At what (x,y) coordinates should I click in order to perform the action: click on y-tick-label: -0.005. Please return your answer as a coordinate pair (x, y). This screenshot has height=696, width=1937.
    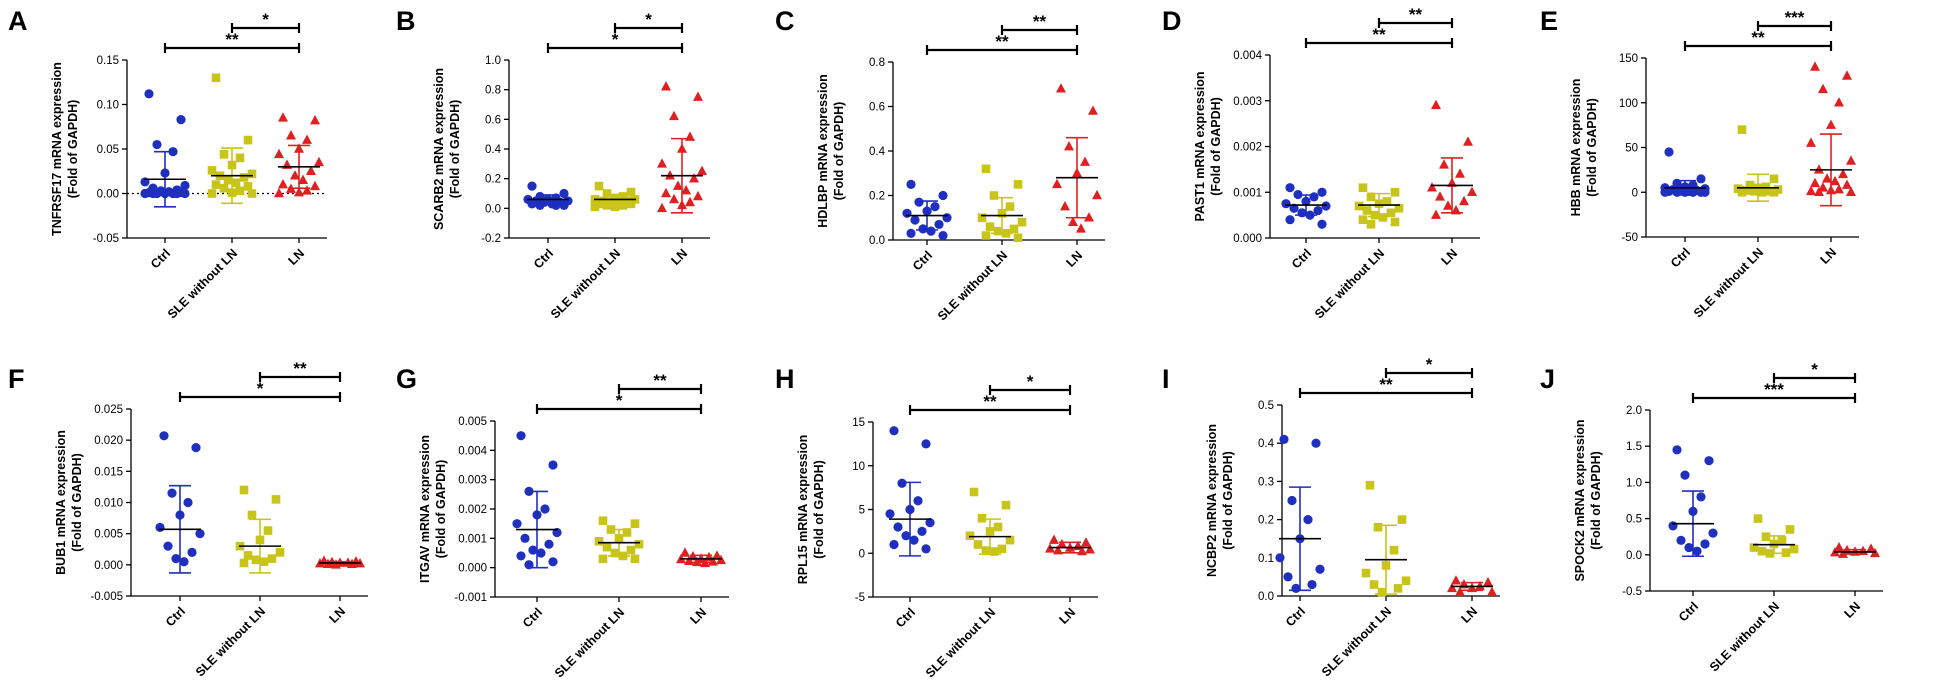
    Looking at the image, I should click on (106, 597).